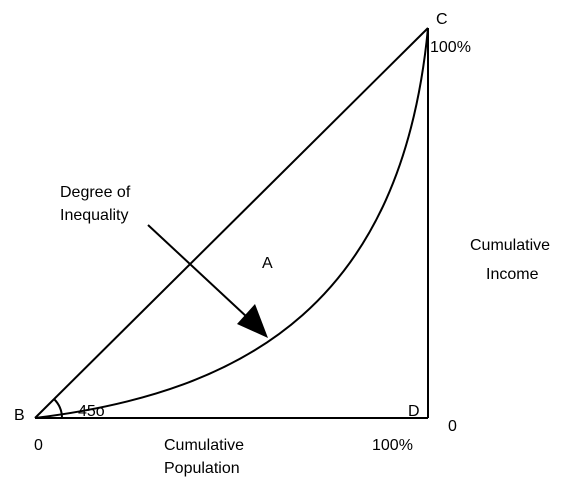 This screenshot has height=483, width=573. I want to click on arrow-shaft, so click(198, 271).